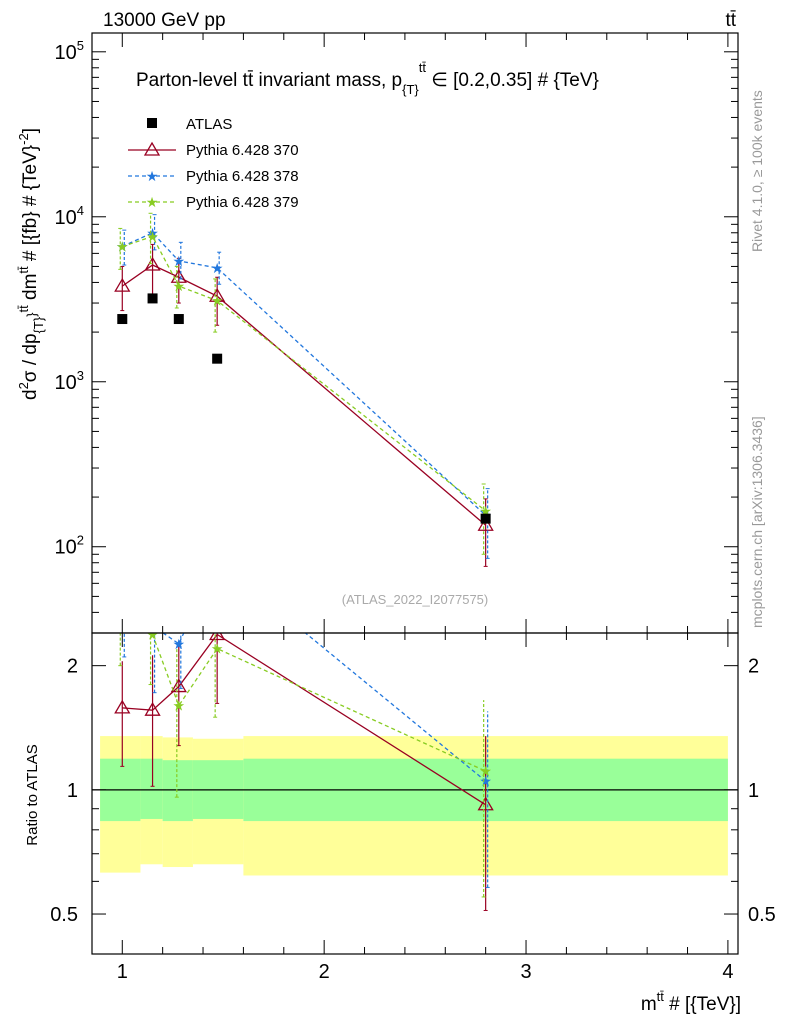 This screenshot has width=786, height=1024. Describe the element at coordinates (69, 216) in the screenshot. I see `main-y-tick-label: 10⁴` at that location.